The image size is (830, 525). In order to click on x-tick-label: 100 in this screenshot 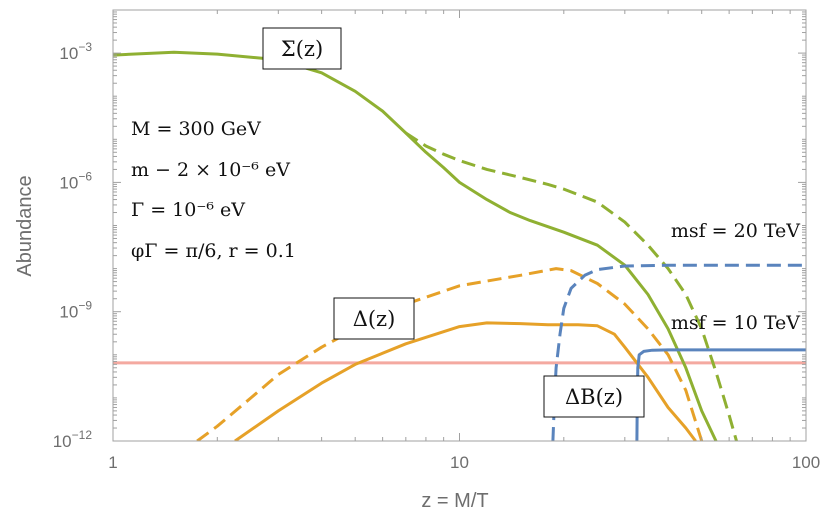, I will do `click(806, 462)`.